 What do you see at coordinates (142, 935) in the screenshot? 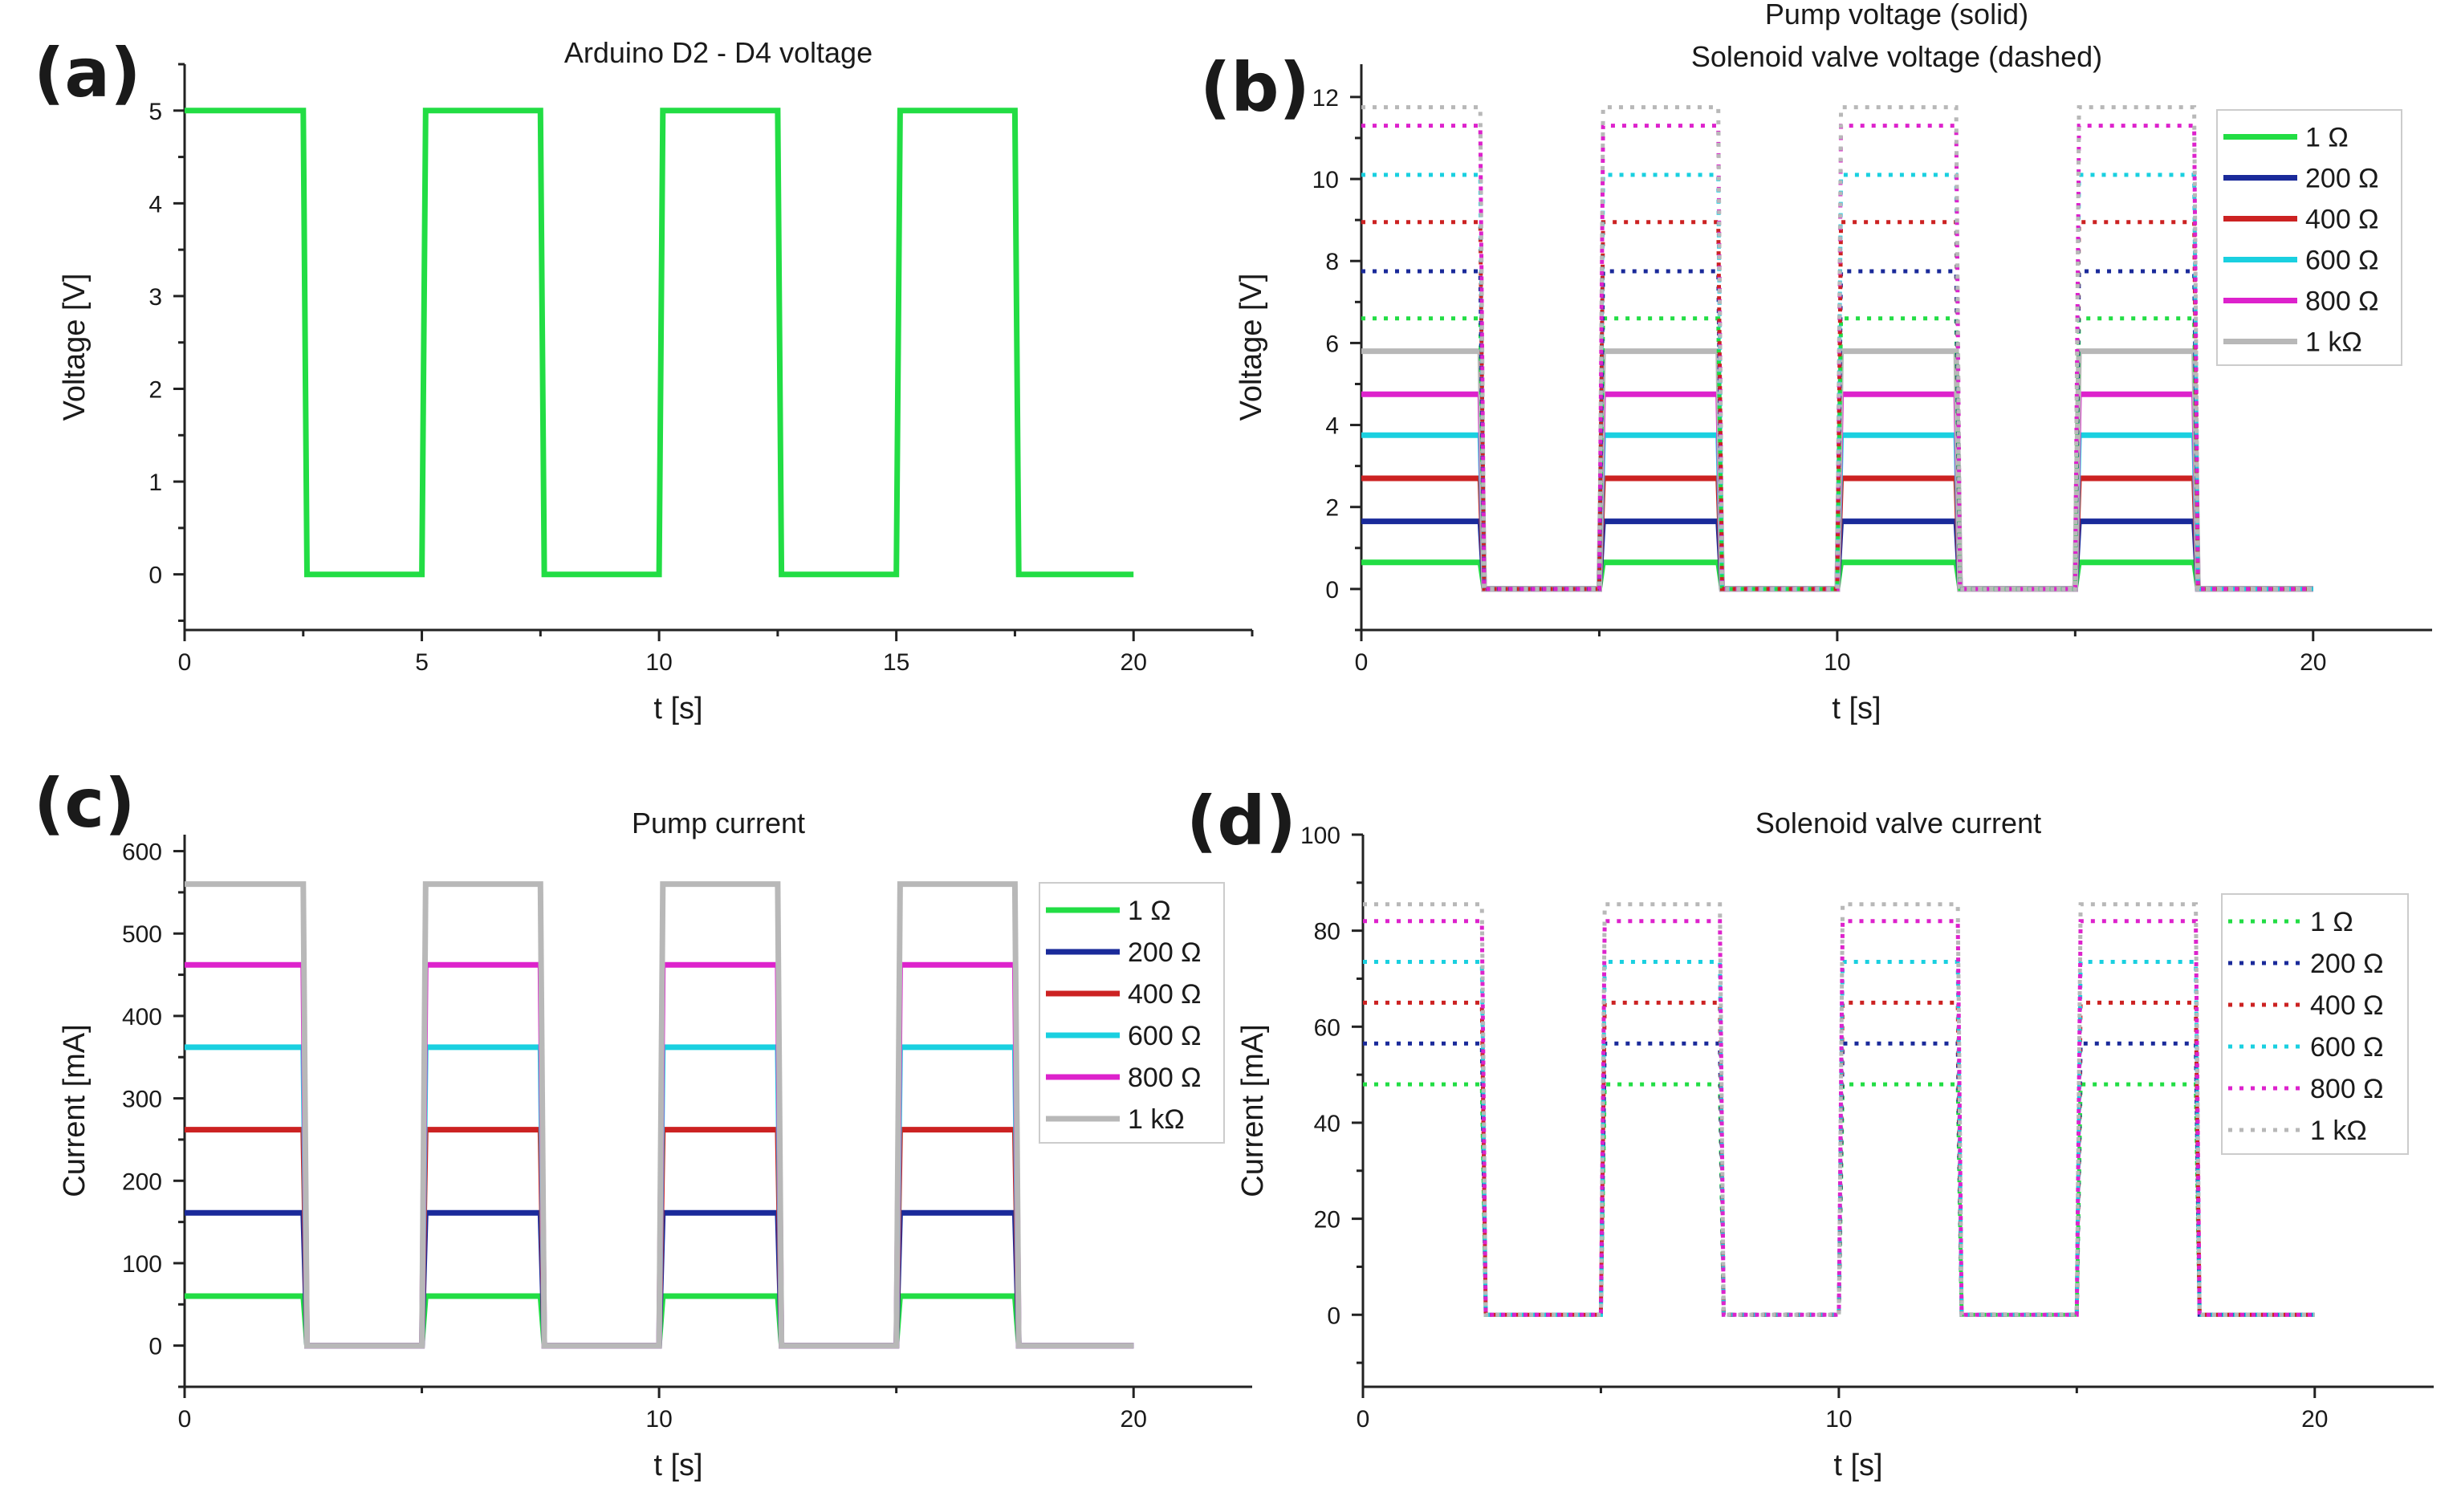
I see `y-tick-label: 500` at bounding box center [142, 935].